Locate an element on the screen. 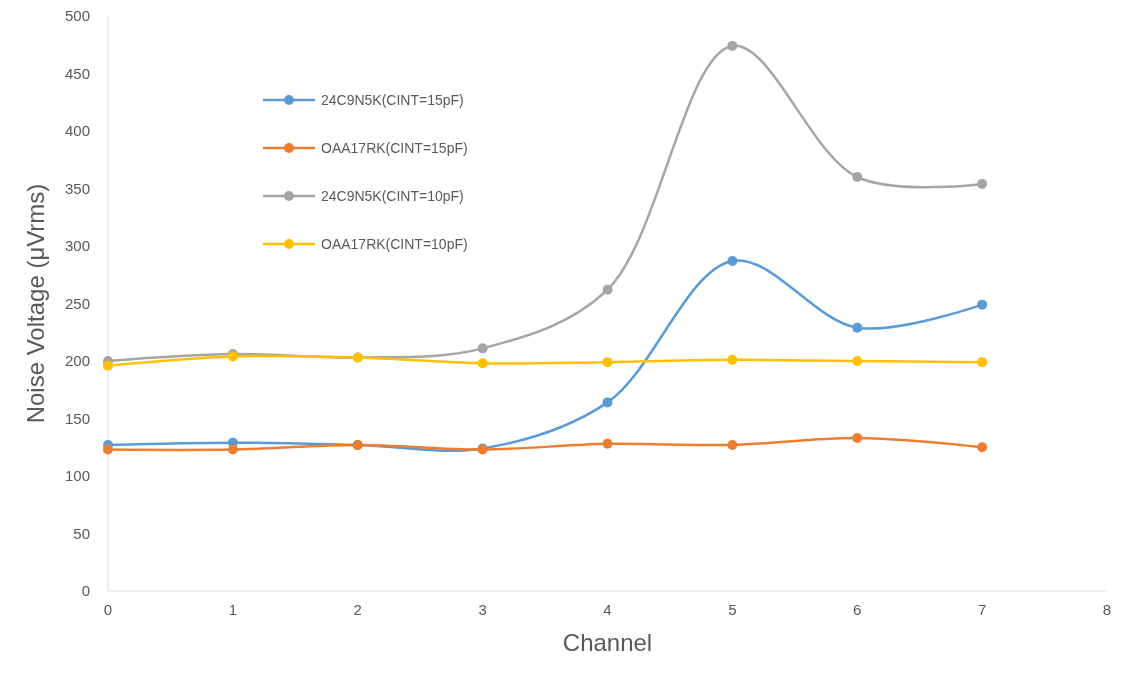 Image resolution: width=1129 pixels, height=675 pixels. y-tick-label: 150 is located at coordinates (77, 418).